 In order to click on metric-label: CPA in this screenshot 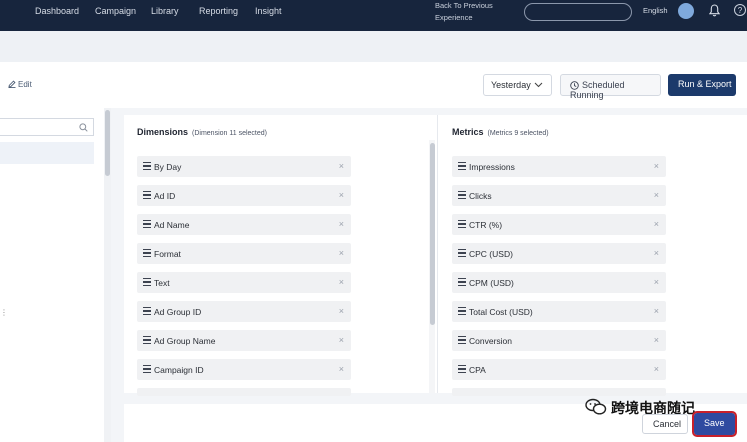, I will do `click(477, 370)`.